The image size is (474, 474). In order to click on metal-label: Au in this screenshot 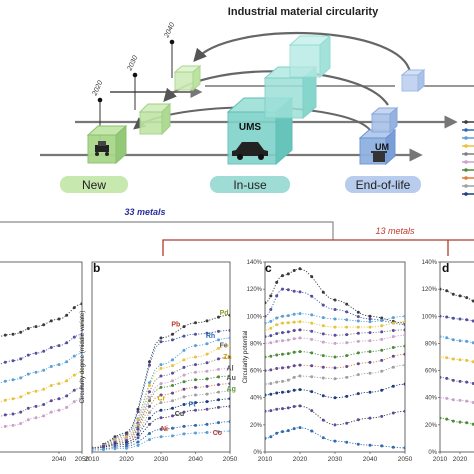, I will do `click(231, 378)`.